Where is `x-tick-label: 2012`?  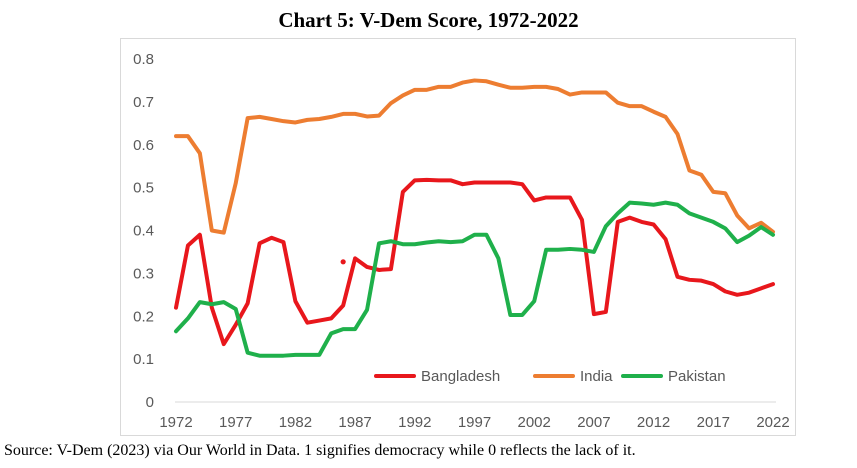 x-tick-label: 2012 is located at coordinates (653, 422).